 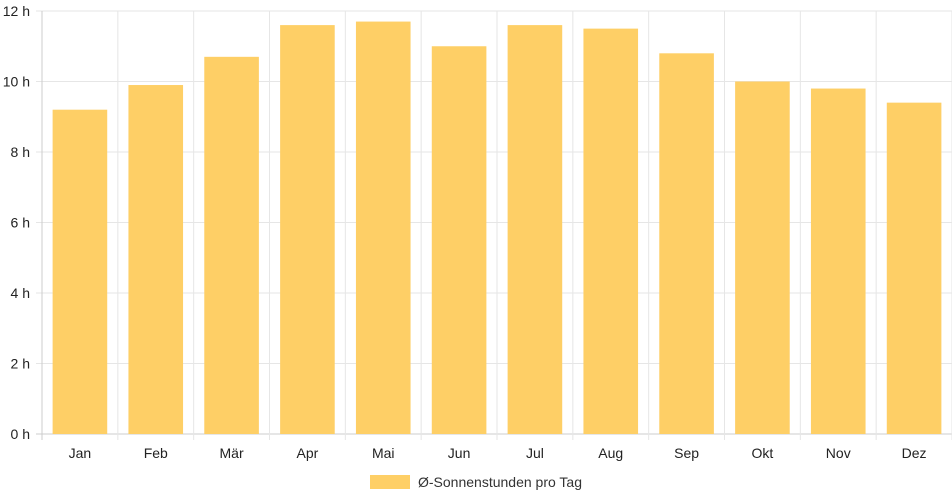 I want to click on x-tick-label: Jun, so click(x=459, y=453).